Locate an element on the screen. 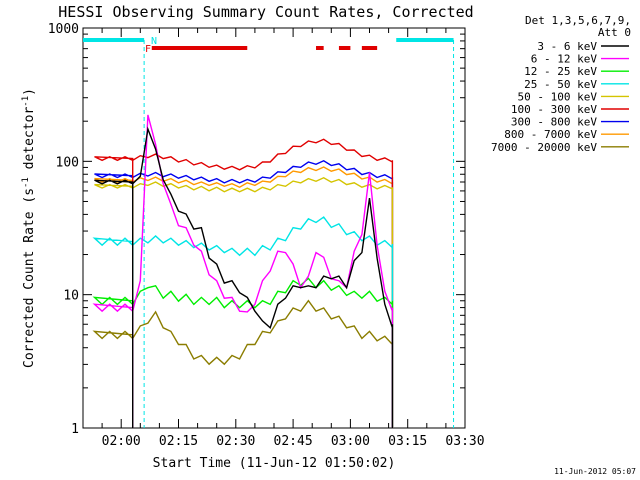 The width and height of the screenshot is (640, 480). series-line-12-25- is located at coordinates (243, 352).